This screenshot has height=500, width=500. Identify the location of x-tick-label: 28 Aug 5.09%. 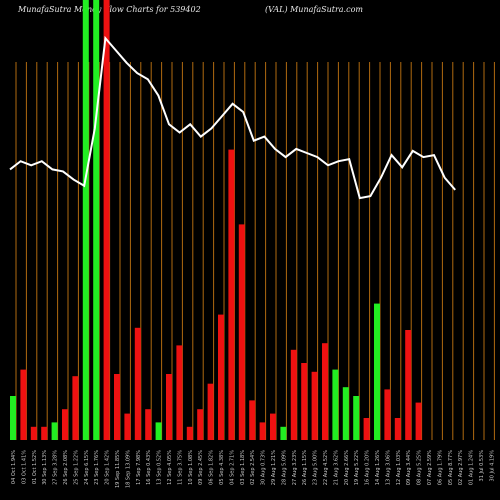
(284, 467).